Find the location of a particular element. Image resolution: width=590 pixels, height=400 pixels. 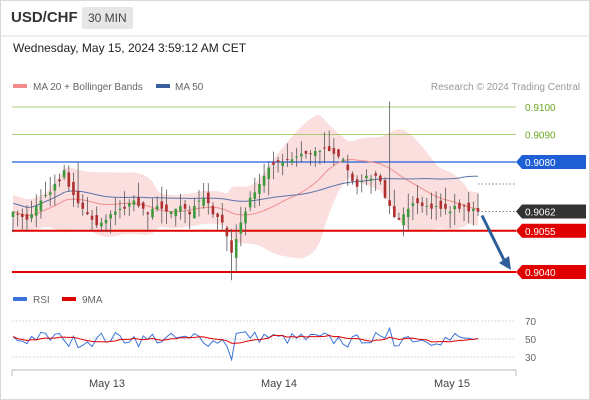

date-label-may14: May 14 is located at coordinates (279, 384).